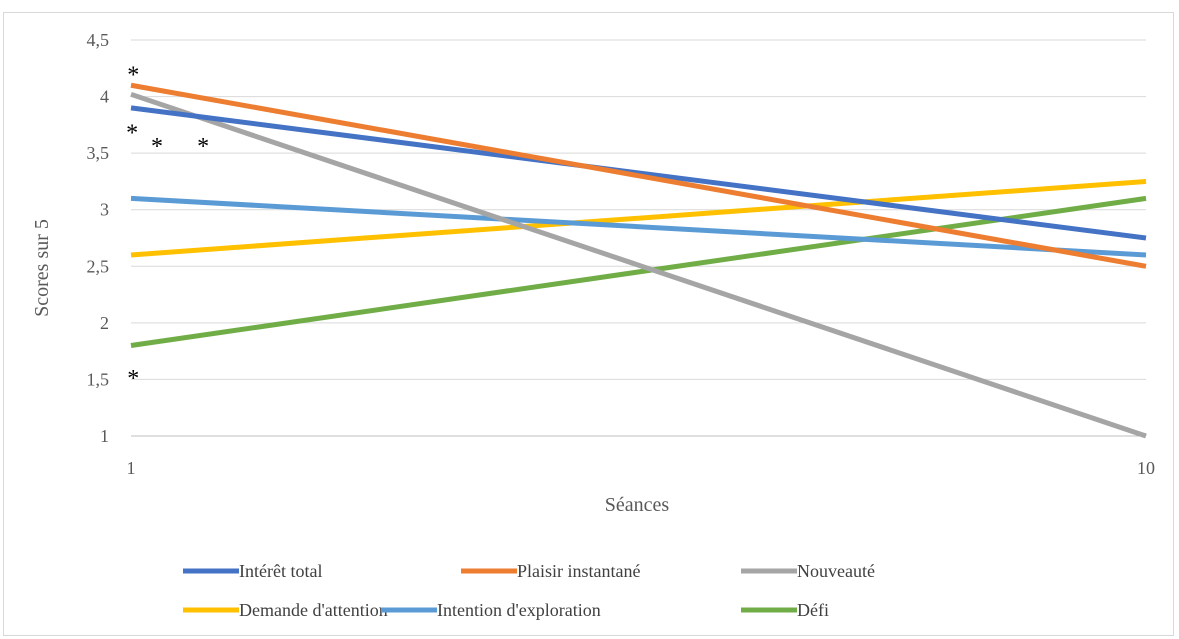  Describe the element at coordinates (280, 571) in the screenshot. I see `legend-label: Intérêt total` at that location.